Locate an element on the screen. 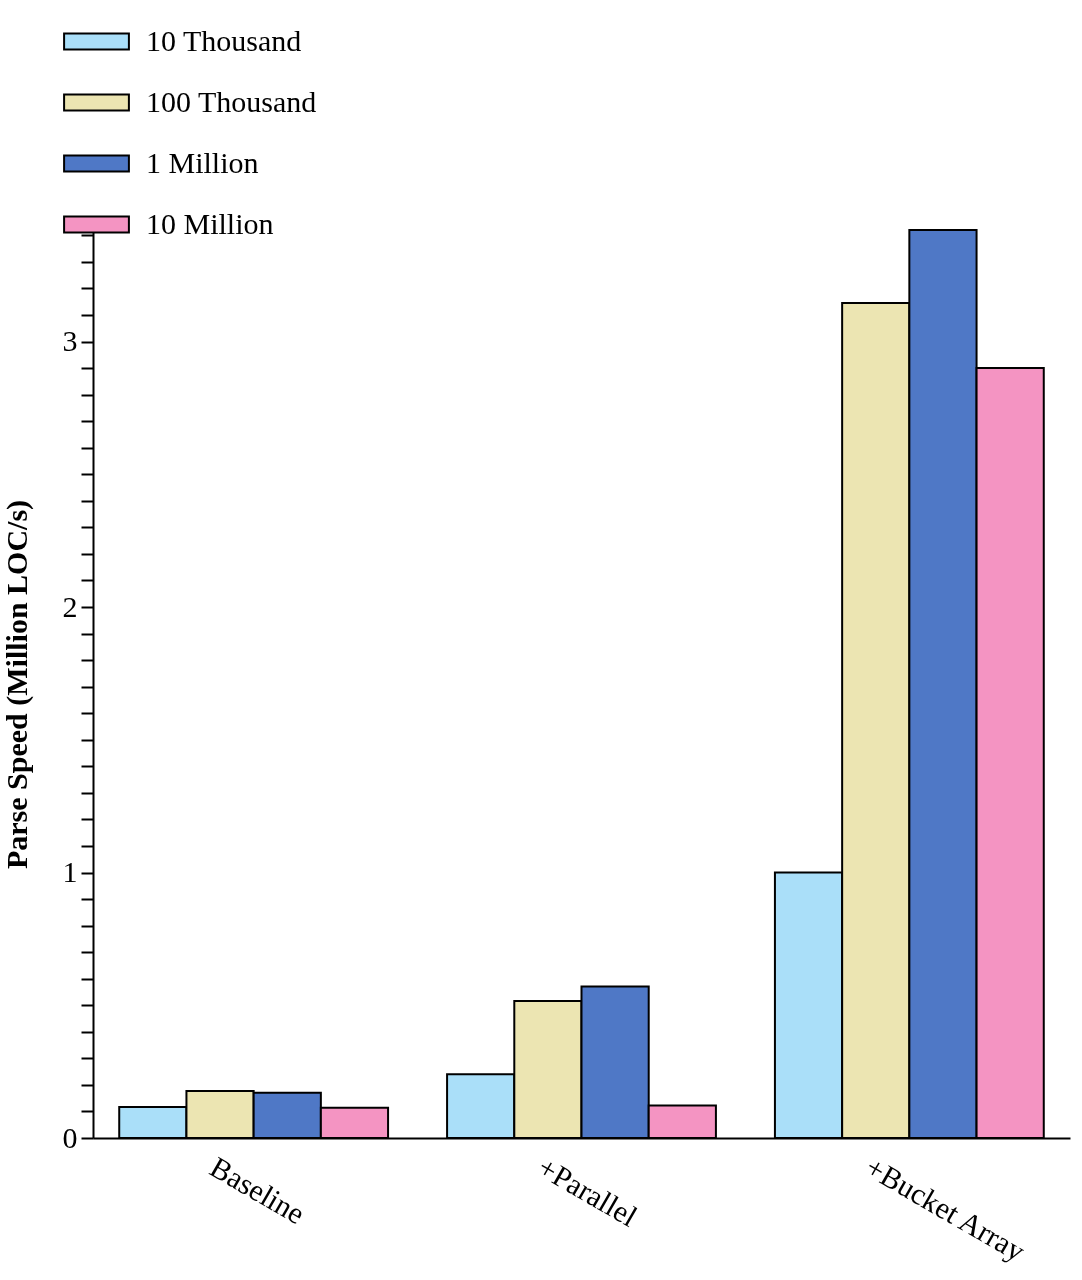 This screenshot has height=1280, width=1082. y-axis-title: Parse Speed (Million LOC/s) is located at coordinates (17, 684).